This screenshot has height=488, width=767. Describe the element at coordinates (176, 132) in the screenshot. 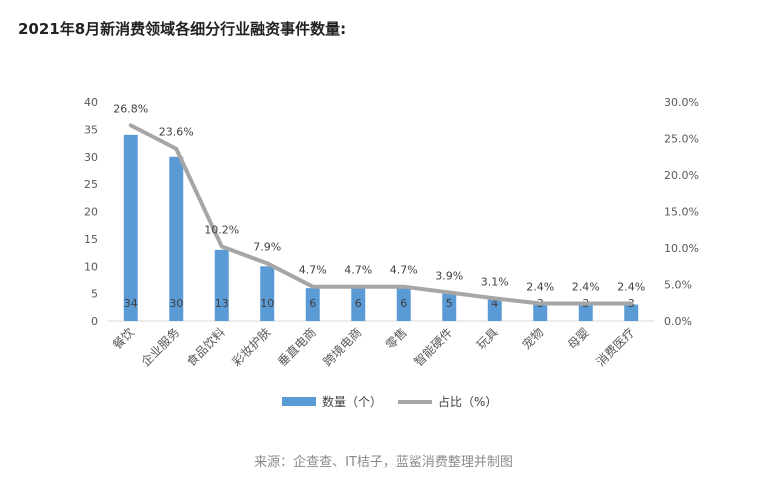

I see `line-point-label: 23.6%` at that location.